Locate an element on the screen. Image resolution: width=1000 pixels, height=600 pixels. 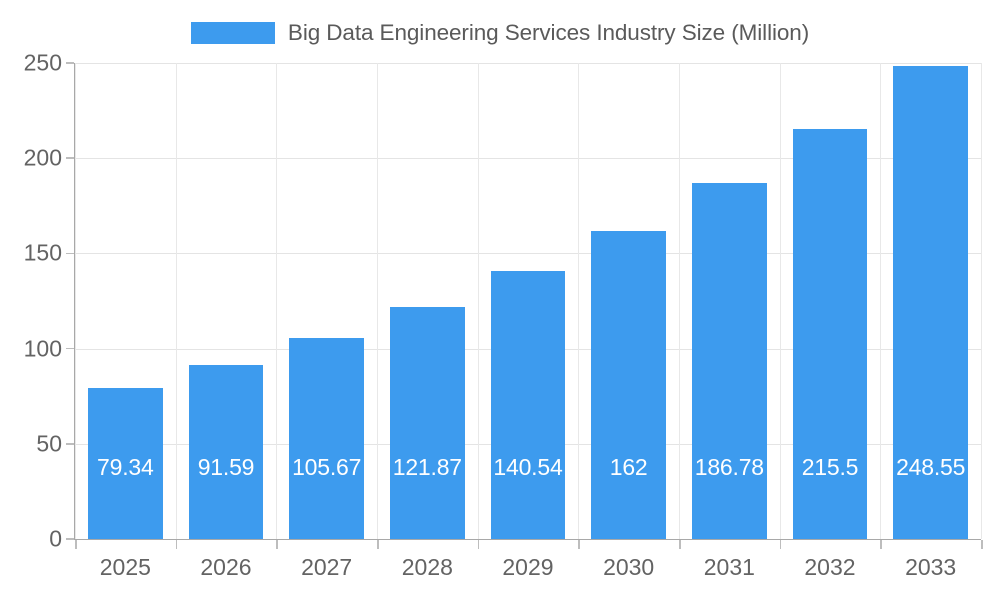
y-tick-label: 200 is located at coordinates (42, 157).